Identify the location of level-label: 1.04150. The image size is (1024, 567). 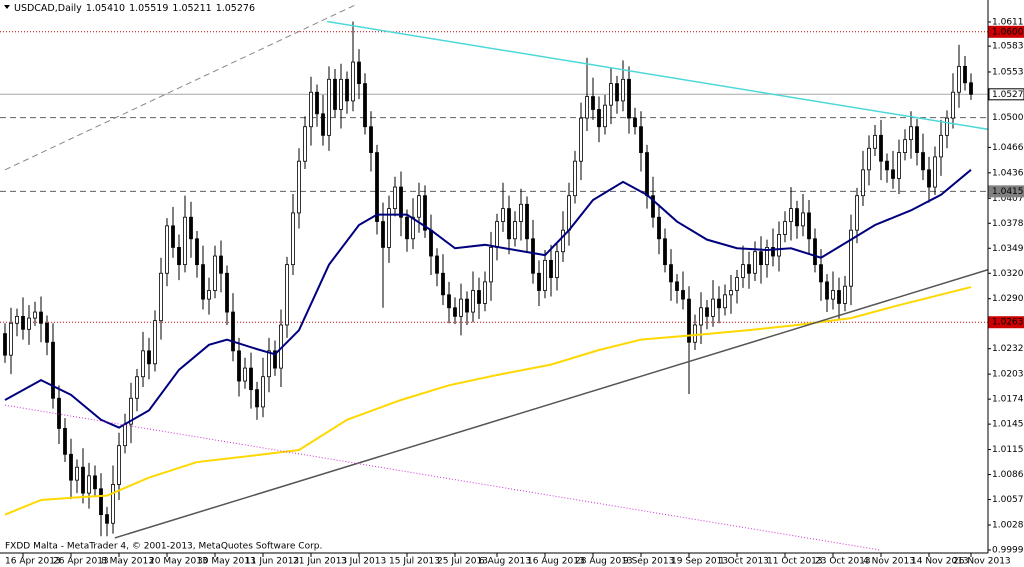
(1008, 192).